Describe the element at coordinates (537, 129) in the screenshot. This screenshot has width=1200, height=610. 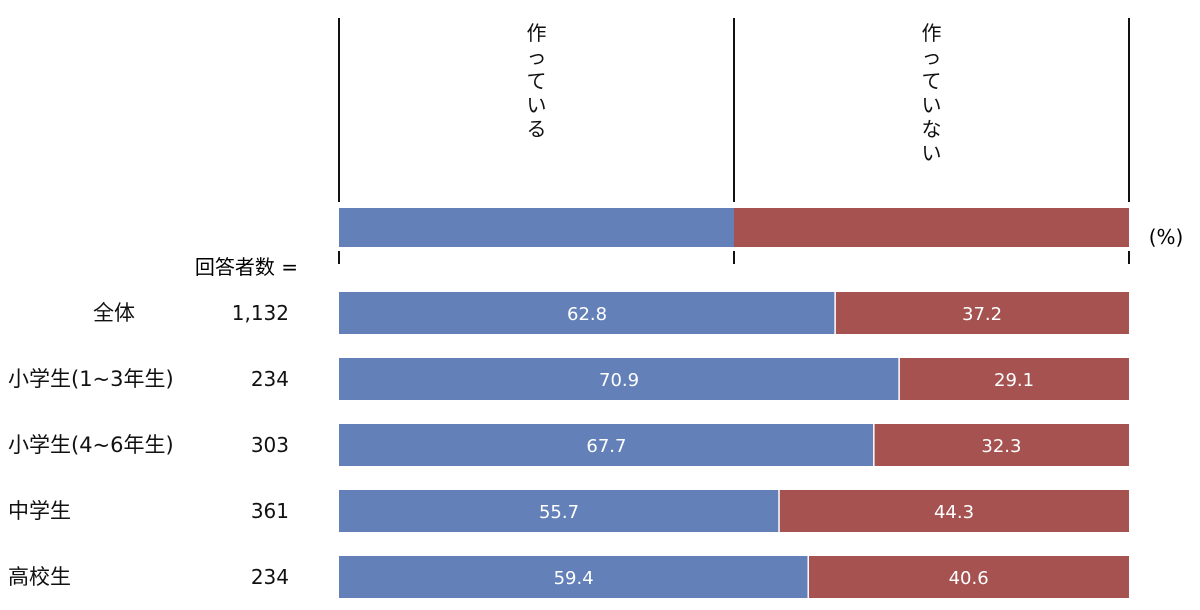
I see `legend-label-char: る` at that location.